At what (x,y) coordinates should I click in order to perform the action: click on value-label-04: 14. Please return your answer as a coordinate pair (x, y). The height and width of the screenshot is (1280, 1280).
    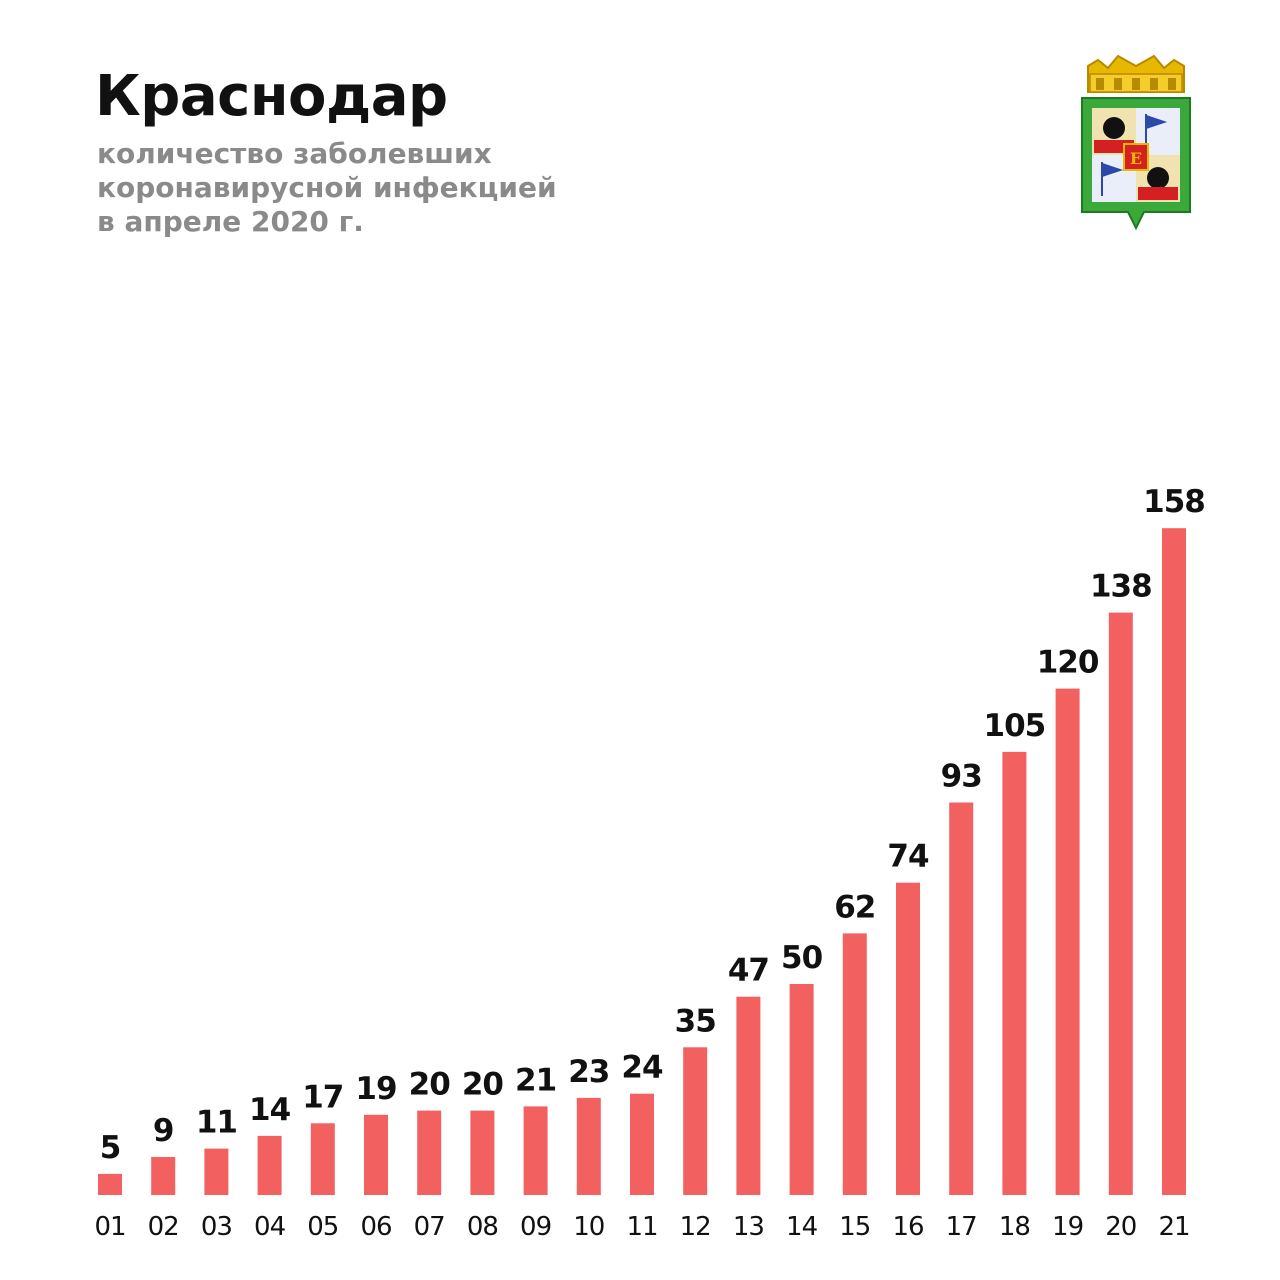
    Looking at the image, I should click on (270, 1110).